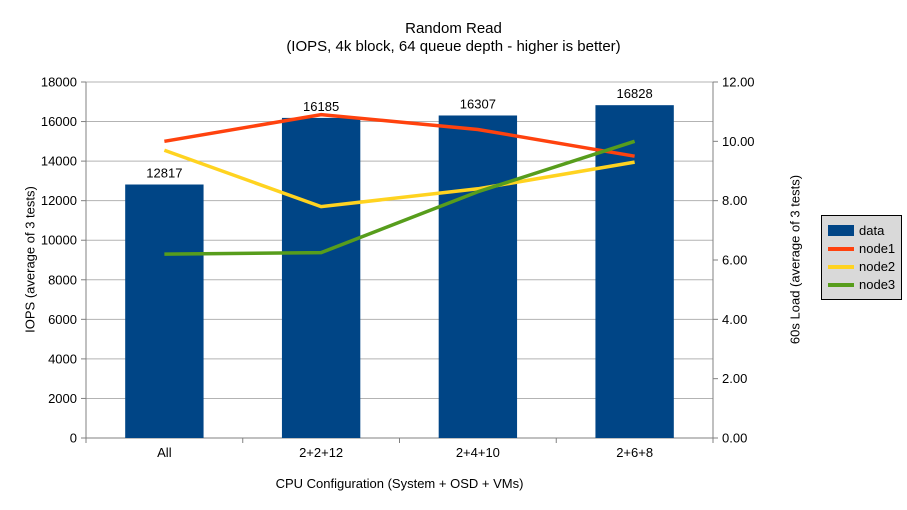 The image size is (907, 510). What do you see at coordinates (73, 438) in the screenshot?
I see `left-axis-tick-label: 0` at bounding box center [73, 438].